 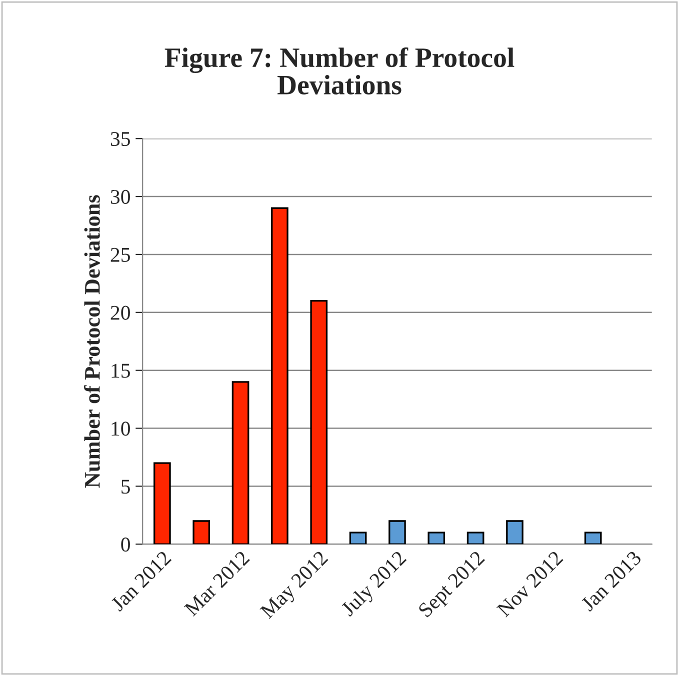 I want to click on y-tick-label: 0, so click(x=125, y=545).